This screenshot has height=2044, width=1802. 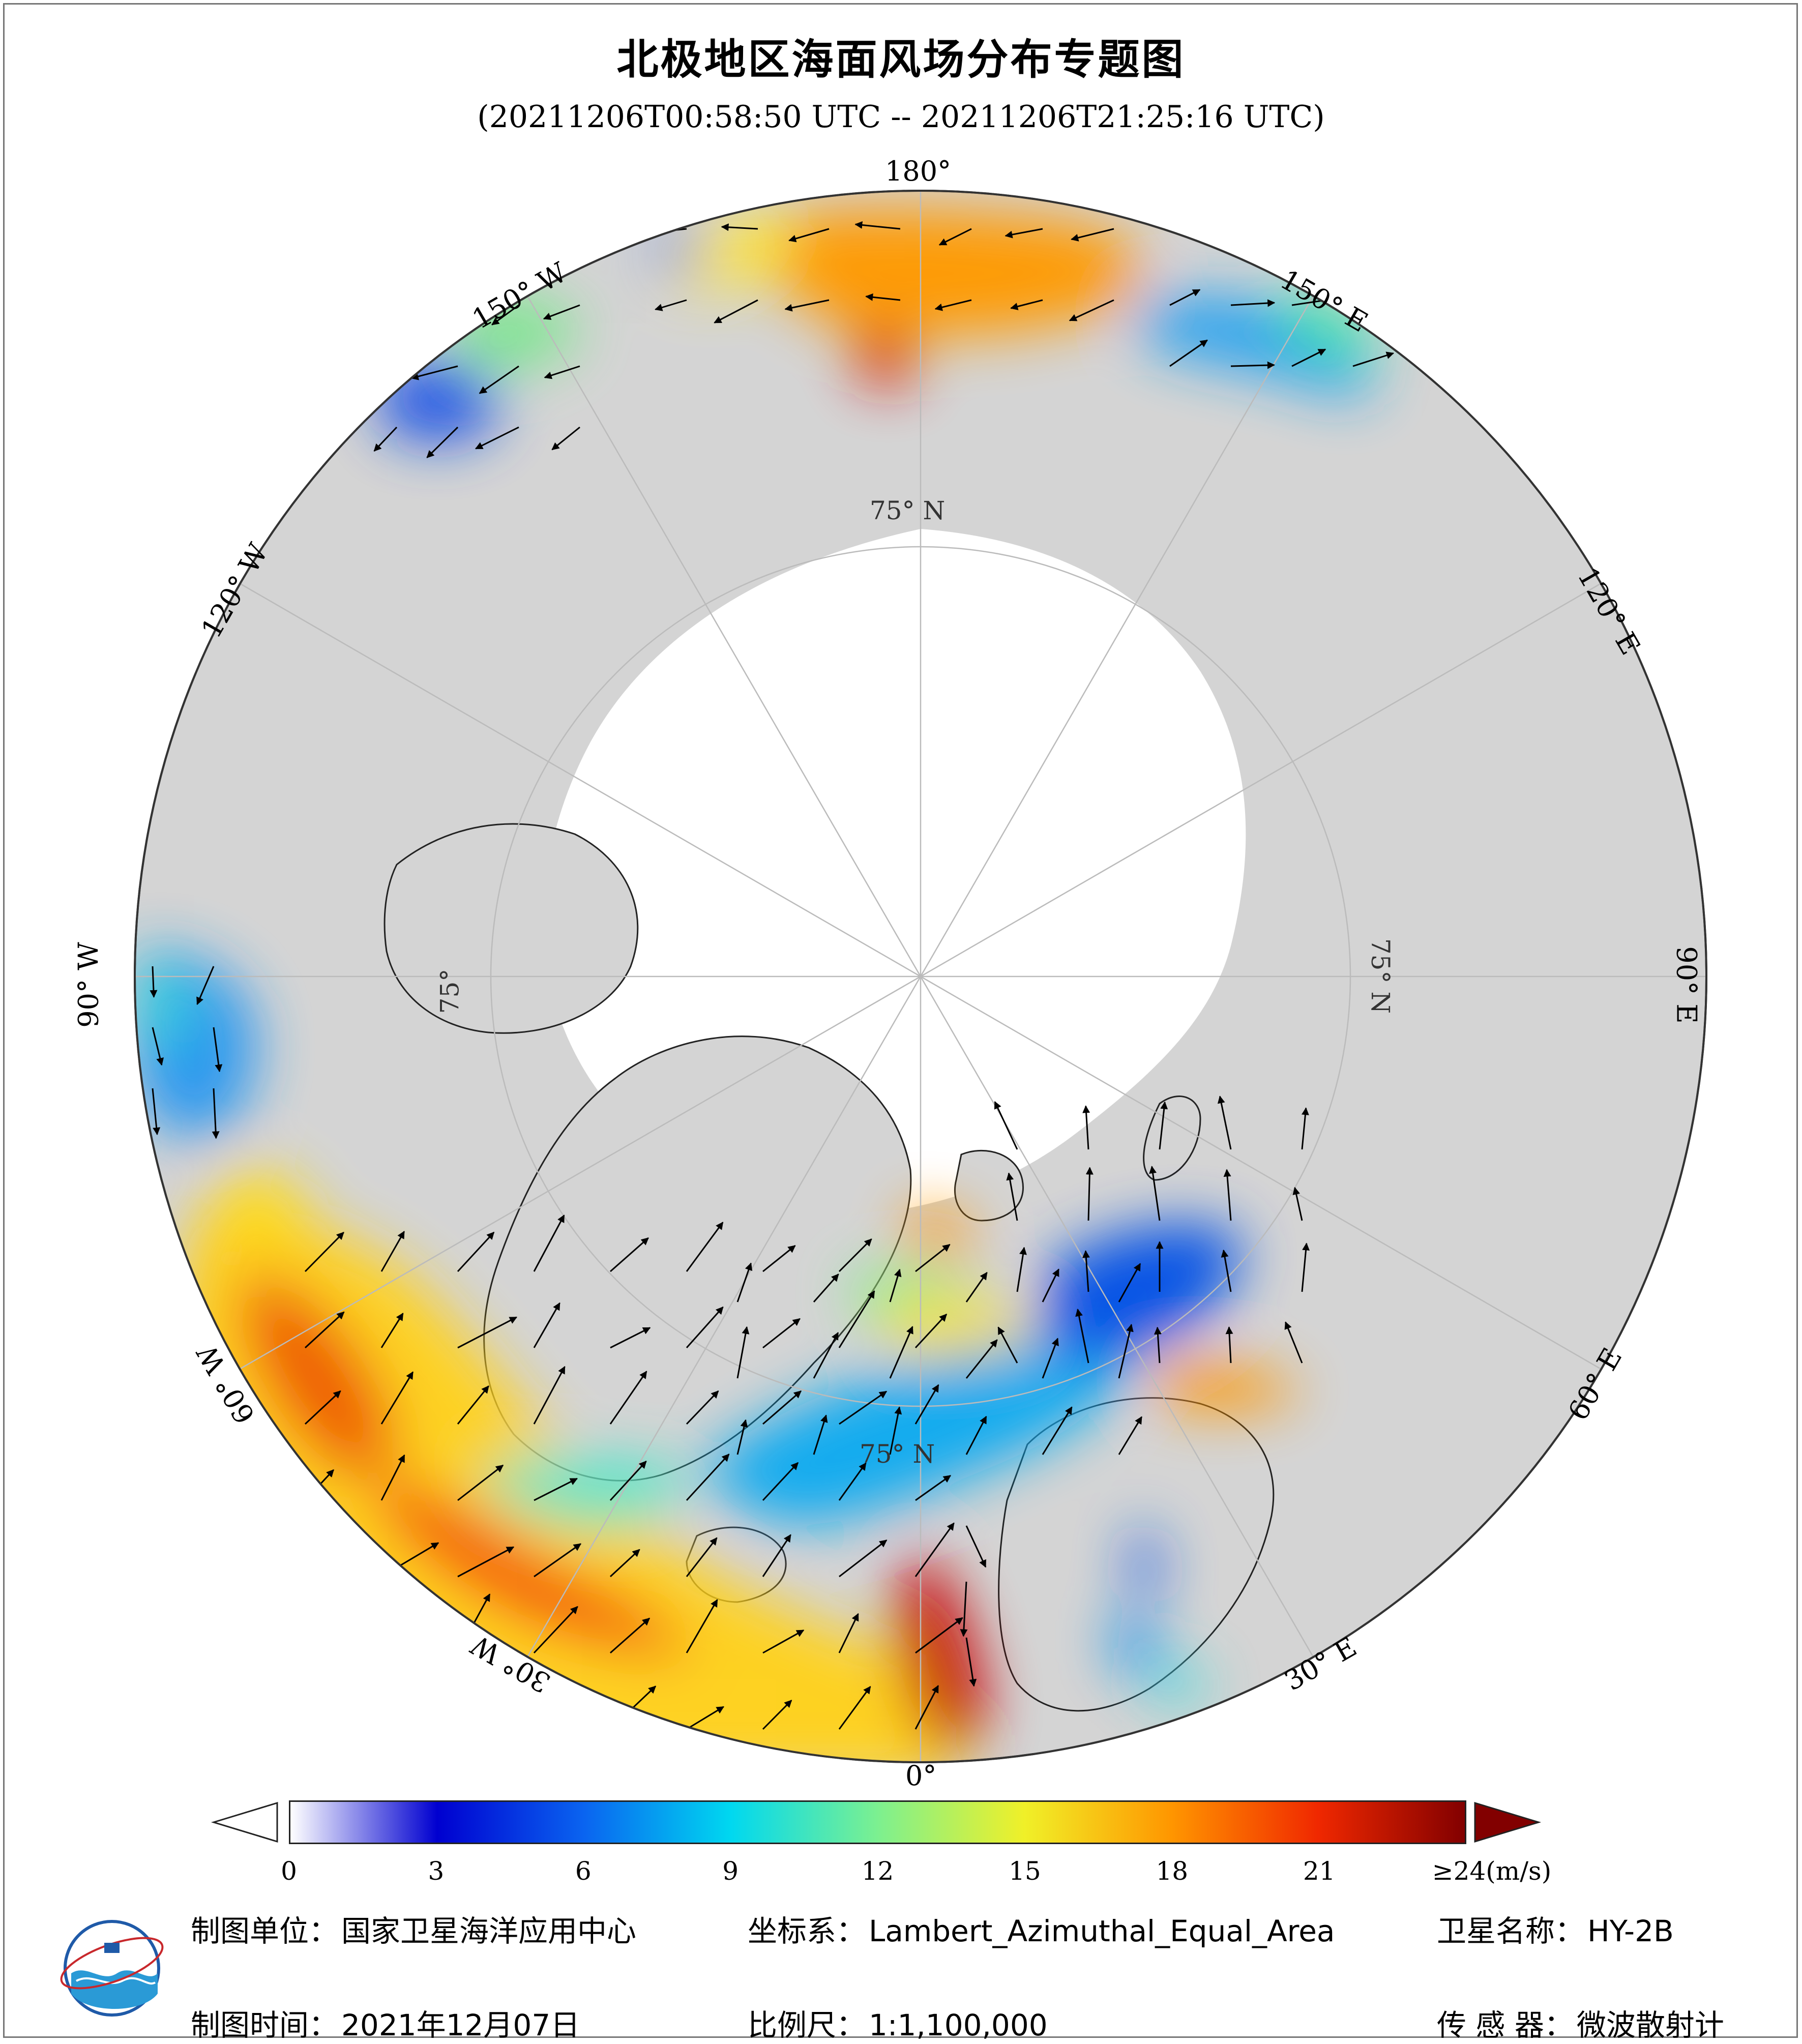 I want to click on sensor-value: 微波散射计, so click(x=1650, y=2025).